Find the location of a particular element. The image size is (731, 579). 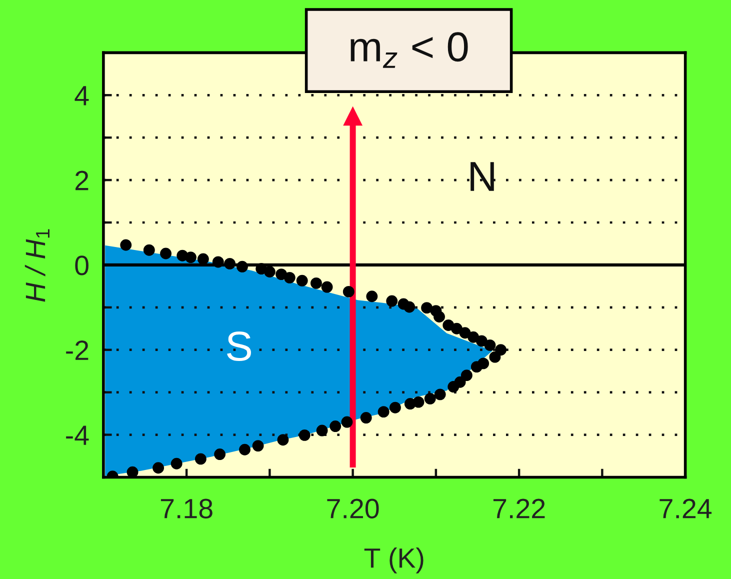

x-tick-label: 7.22 is located at coordinates (519, 508).